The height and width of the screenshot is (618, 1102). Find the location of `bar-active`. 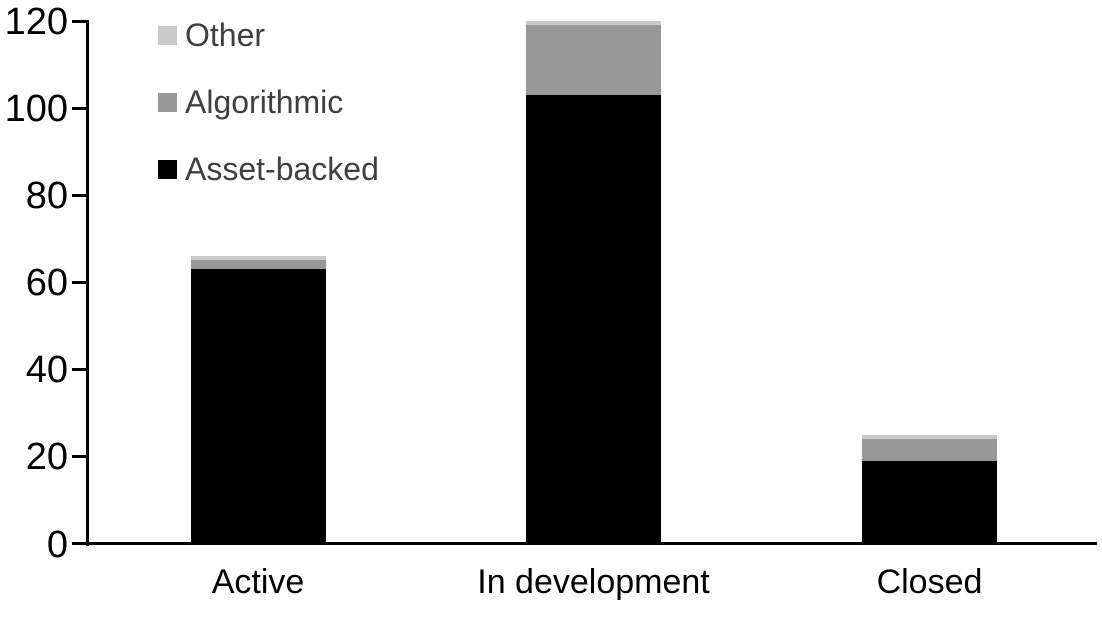

bar-active is located at coordinates (258, 400).